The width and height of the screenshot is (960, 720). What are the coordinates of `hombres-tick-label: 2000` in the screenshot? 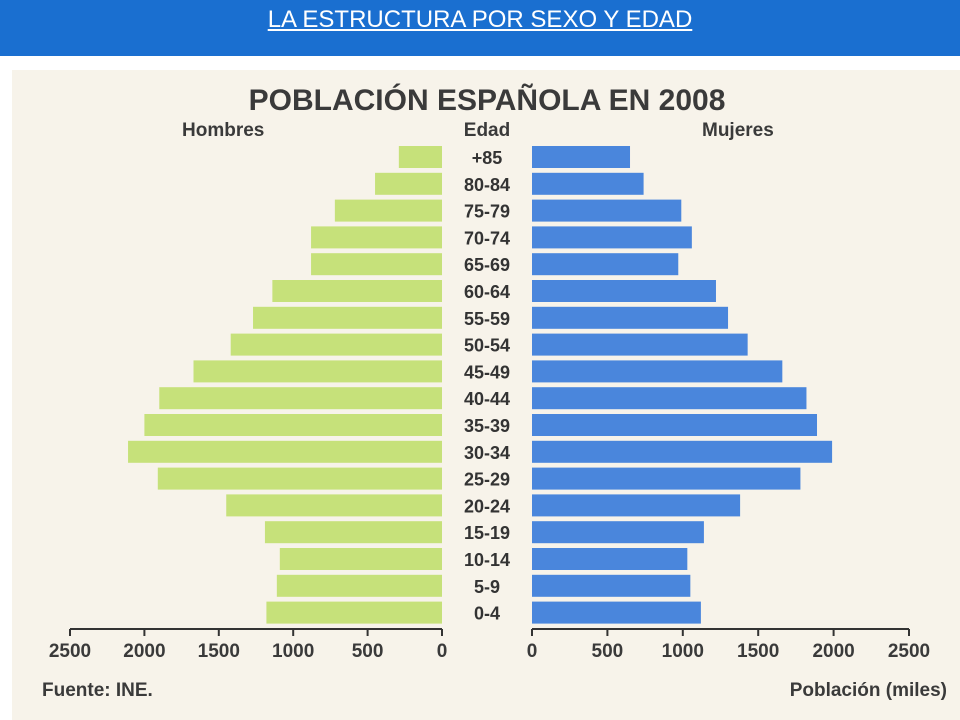 It's located at (144, 651).